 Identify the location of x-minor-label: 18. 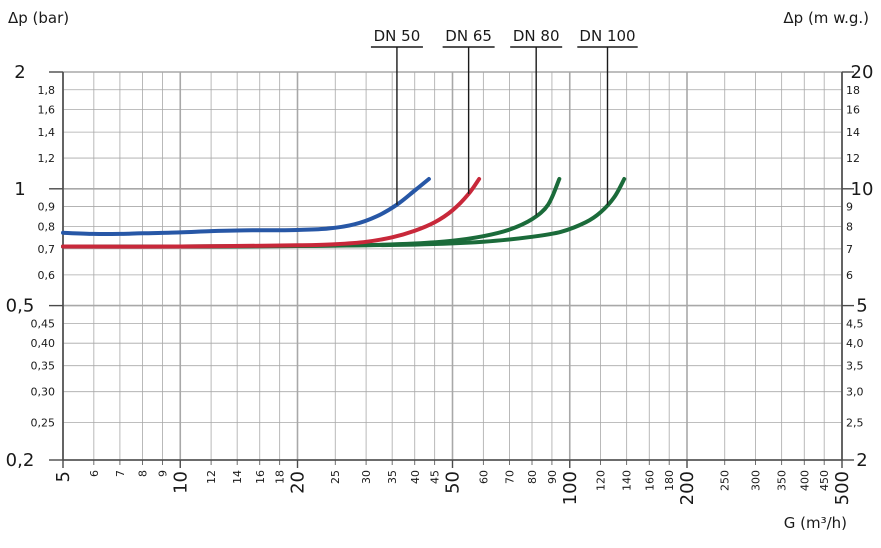
(280, 477).